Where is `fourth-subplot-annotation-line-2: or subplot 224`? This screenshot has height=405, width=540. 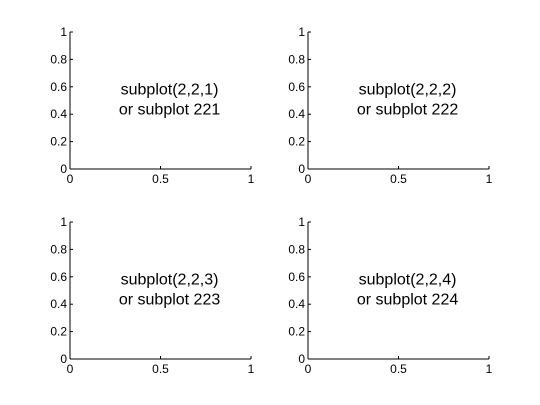
fourth-subplot-annotation-line-2: or subplot 224 is located at coordinates (408, 300).